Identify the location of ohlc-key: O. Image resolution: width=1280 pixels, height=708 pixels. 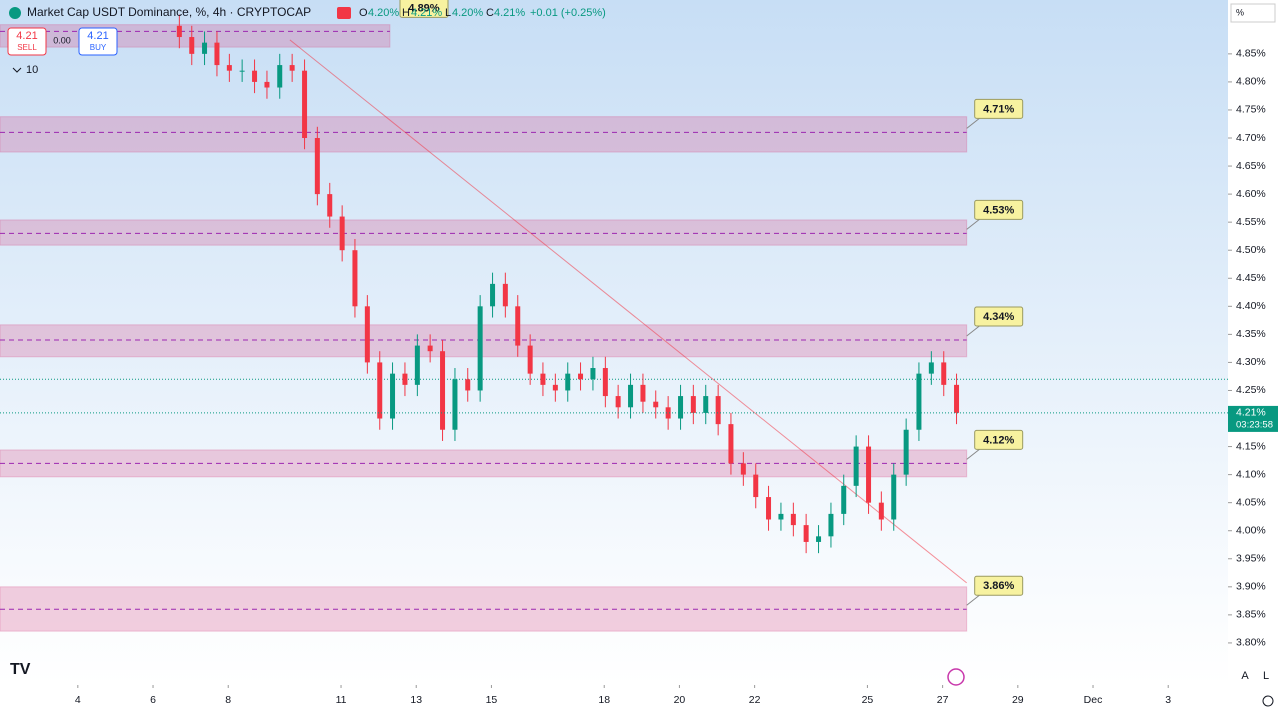
(363, 13).